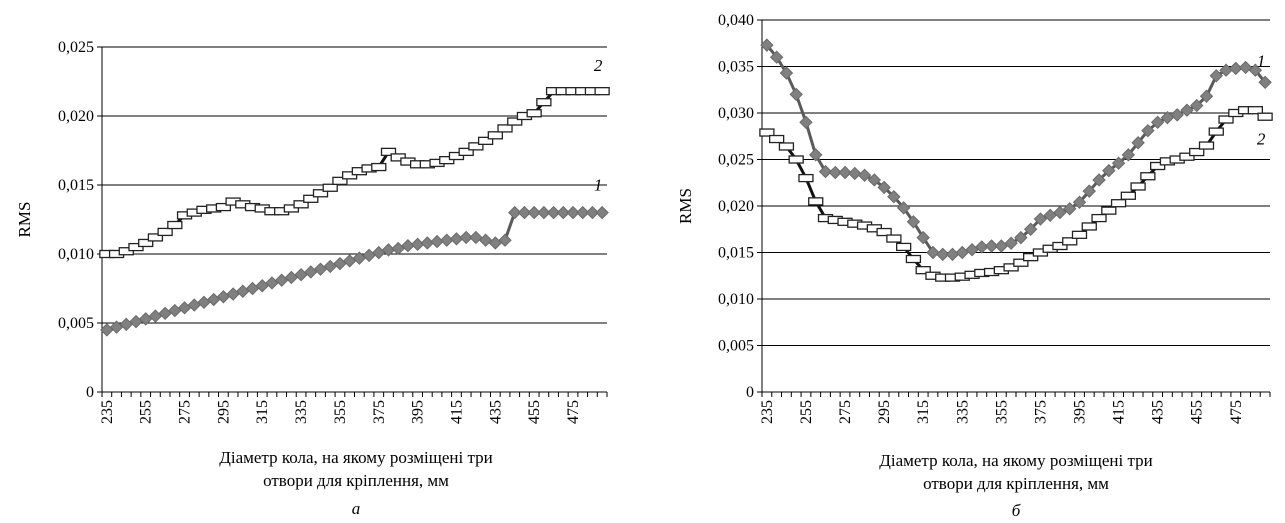 This screenshot has width=1285, height=523. I want to click on y-tick-label: 0,040, so click(736, 20).